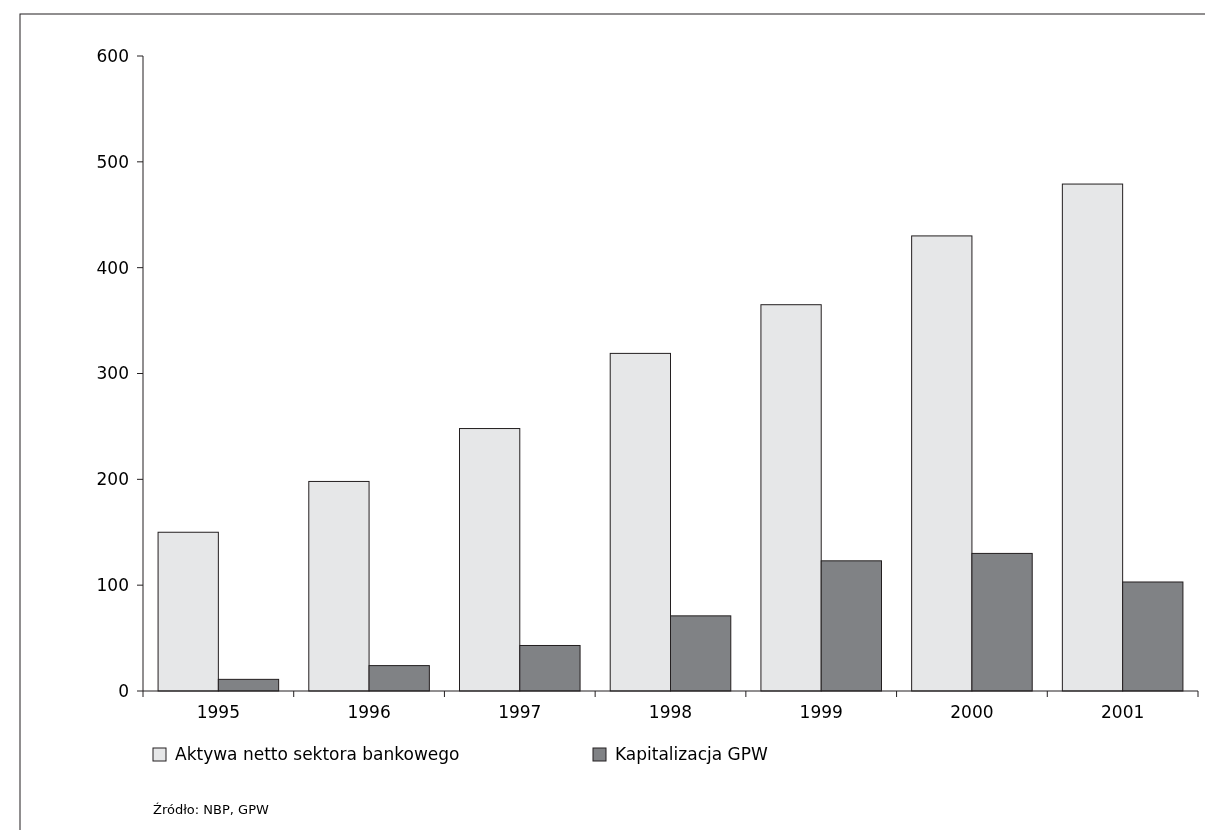  What do you see at coordinates (112, 55) in the screenshot?
I see `y-tick-label: 600` at bounding box center [112, 55].